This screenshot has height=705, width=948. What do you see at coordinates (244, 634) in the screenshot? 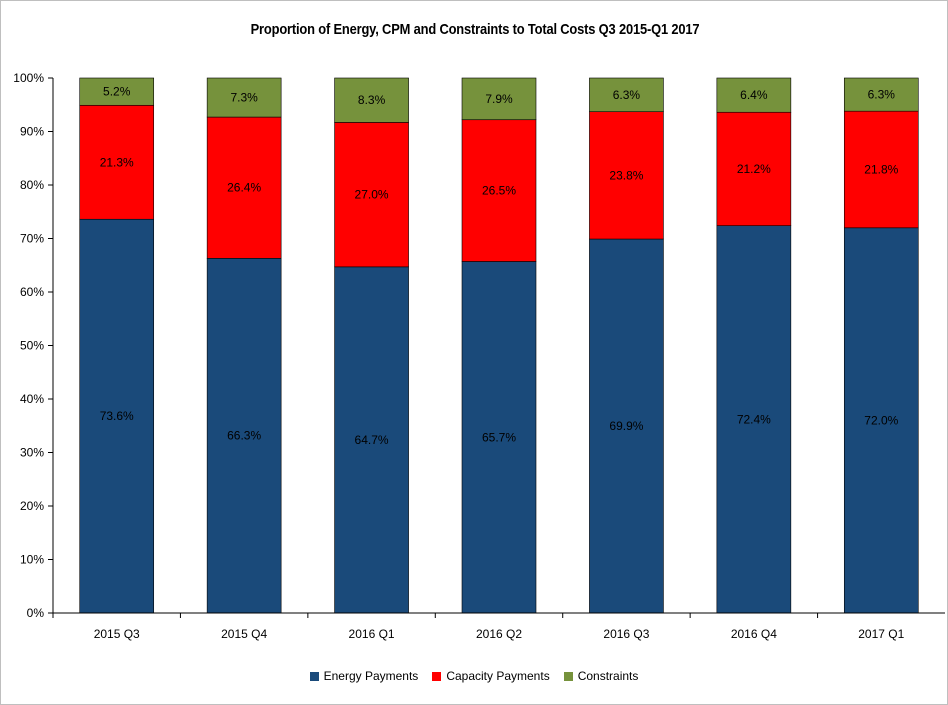
I see `x-tick-label: 2015 Q4` at bounding box center [244, 634].